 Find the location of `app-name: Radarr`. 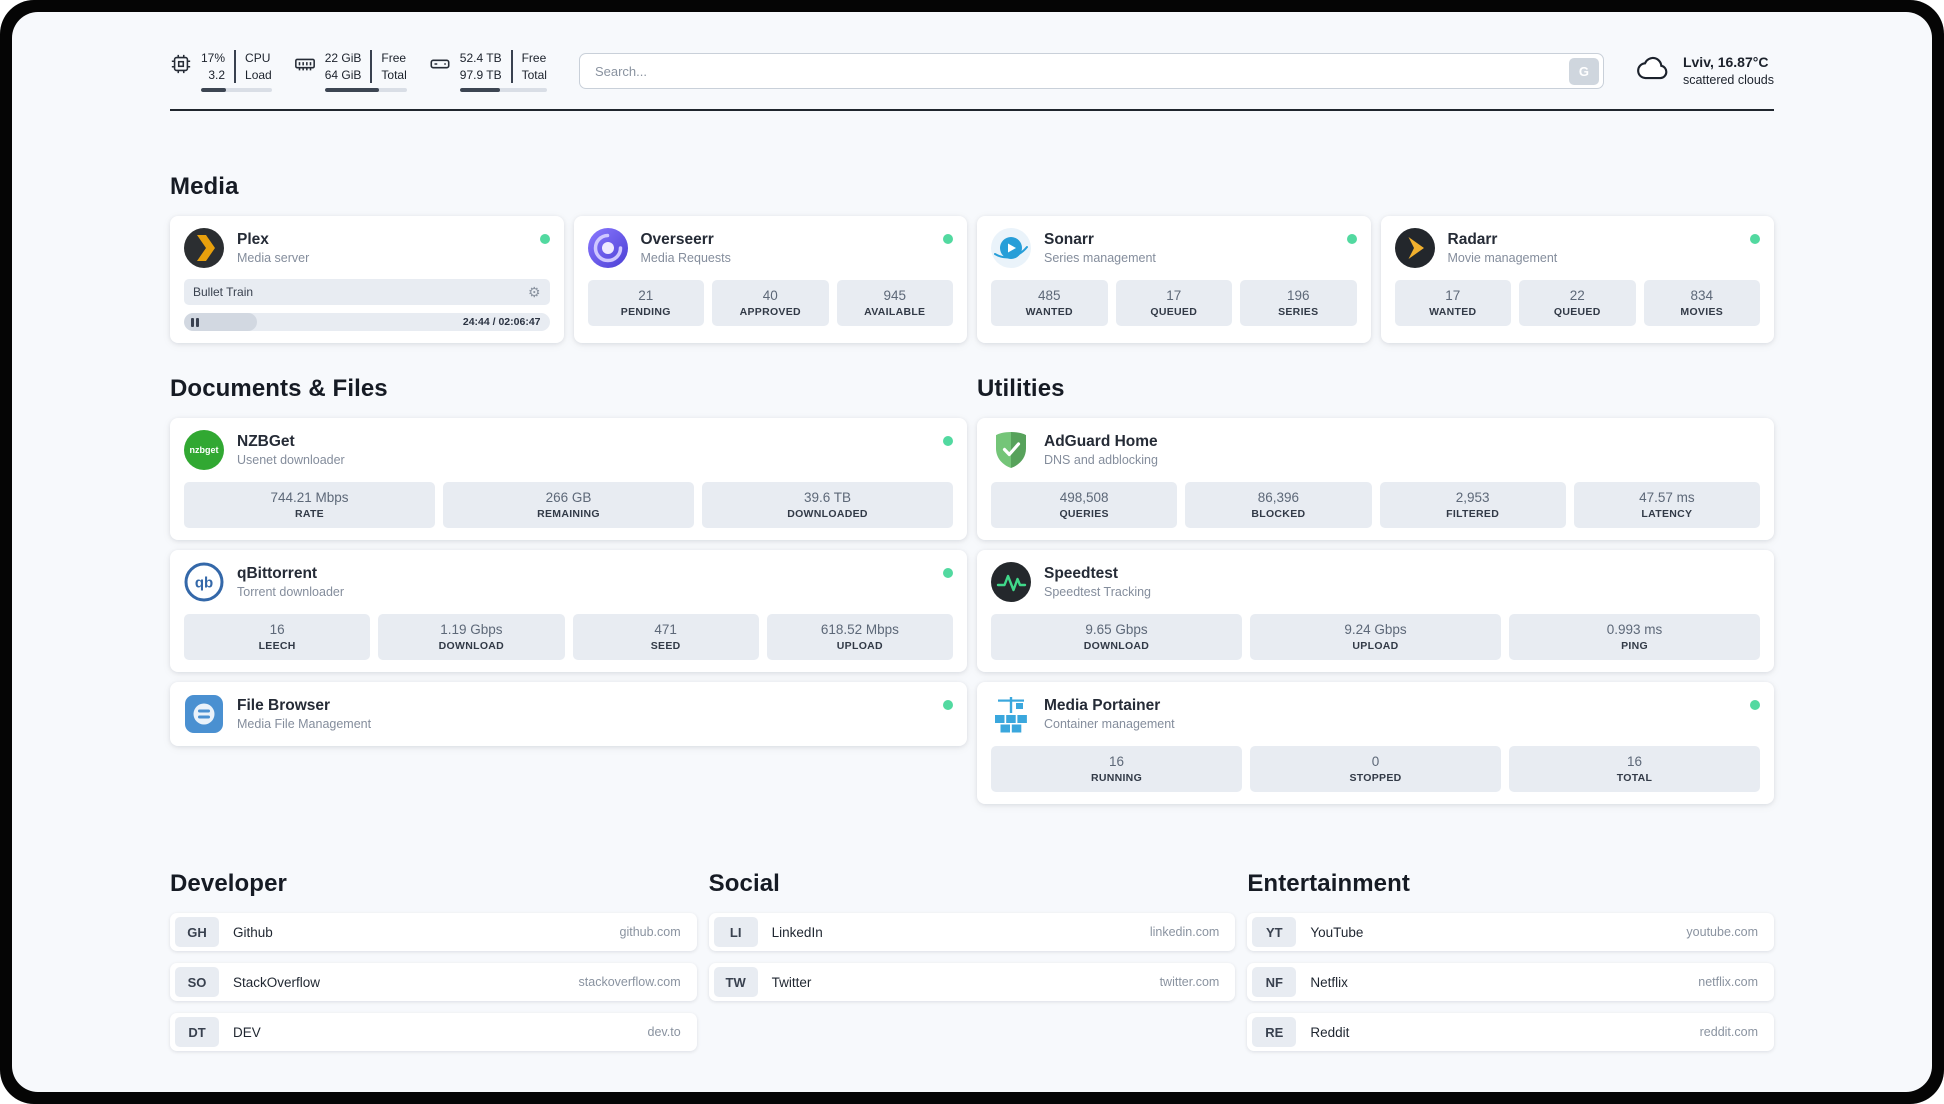

app-name: Radarr is located at coordinates (1472, 239).